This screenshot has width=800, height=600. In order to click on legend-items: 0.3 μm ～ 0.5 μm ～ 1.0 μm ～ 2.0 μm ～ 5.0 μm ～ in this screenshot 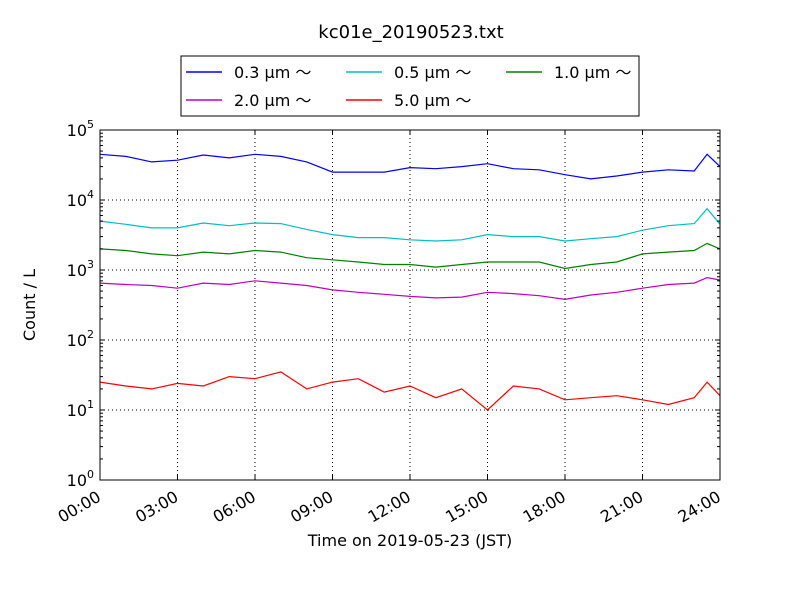, I will do `click(408, 86)`.